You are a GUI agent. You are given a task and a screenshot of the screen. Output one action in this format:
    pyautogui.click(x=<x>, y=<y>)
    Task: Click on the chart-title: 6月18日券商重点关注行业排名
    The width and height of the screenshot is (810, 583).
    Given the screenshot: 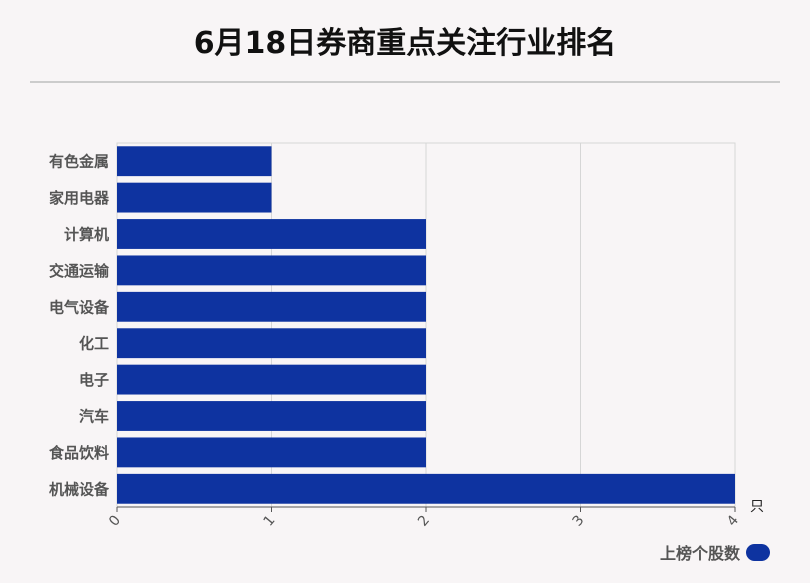 What is the action you would take?
    pyautogui.click(x=405, y=43)
    